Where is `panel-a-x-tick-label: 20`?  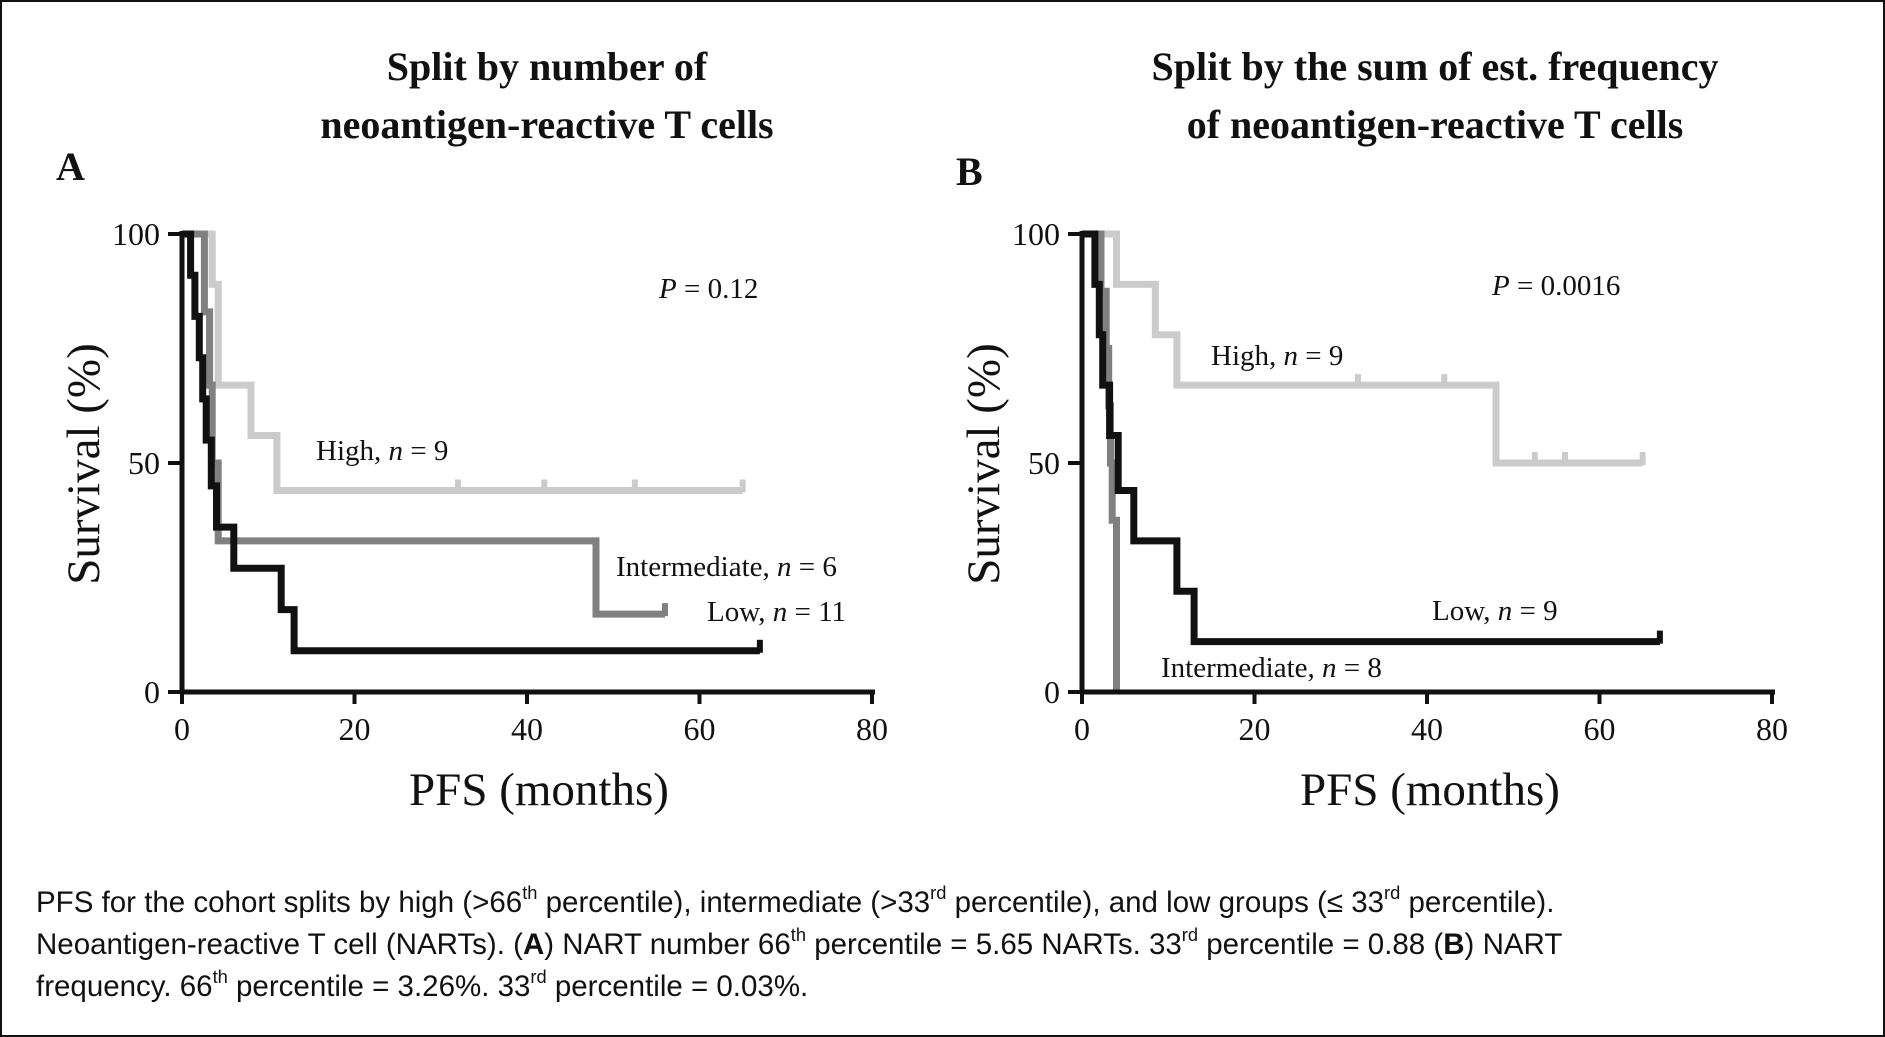
panel-a-x-tick-label: 20 is located at coordinates (355, 729).